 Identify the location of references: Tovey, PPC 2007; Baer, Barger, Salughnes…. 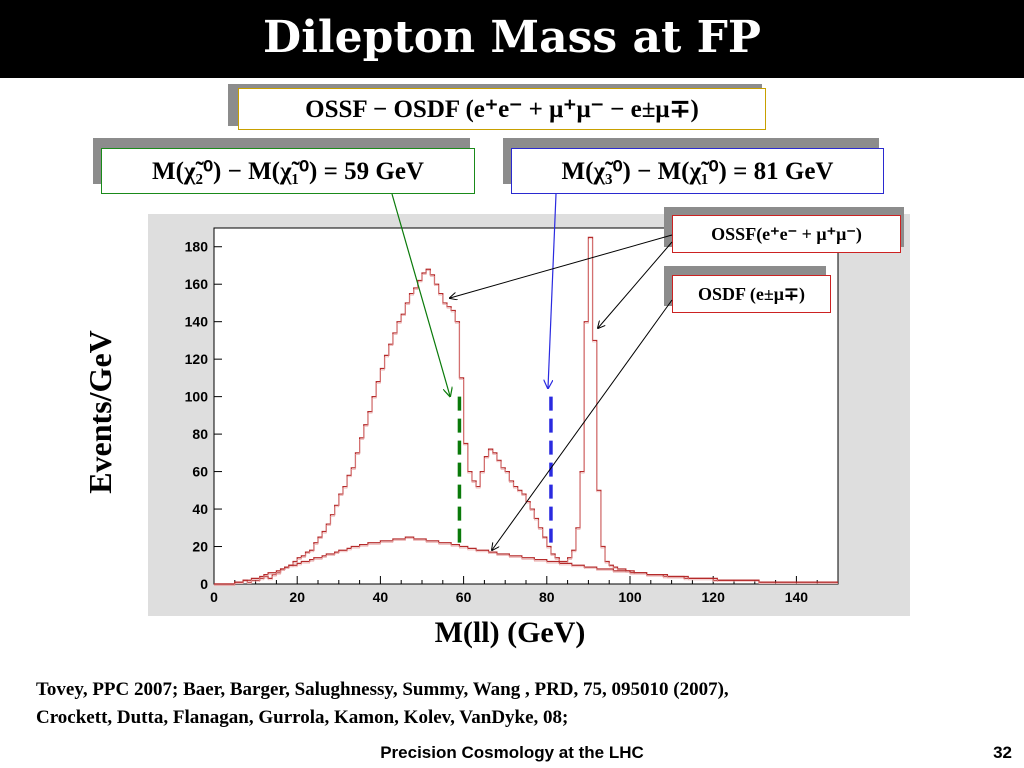
(521, 704).